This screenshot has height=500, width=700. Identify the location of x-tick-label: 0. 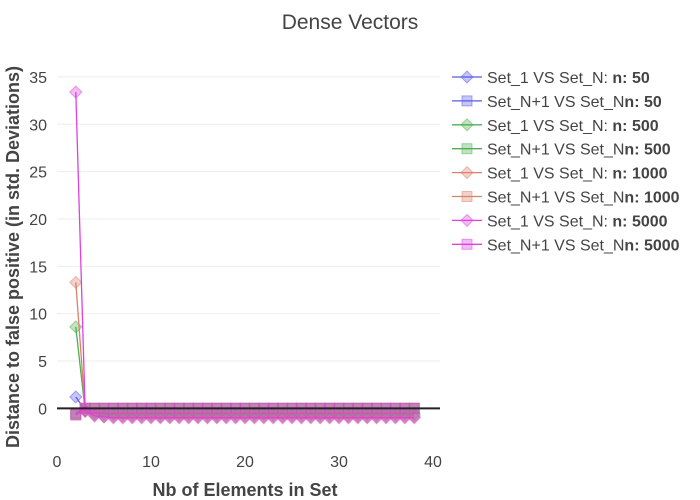
(57, 462).